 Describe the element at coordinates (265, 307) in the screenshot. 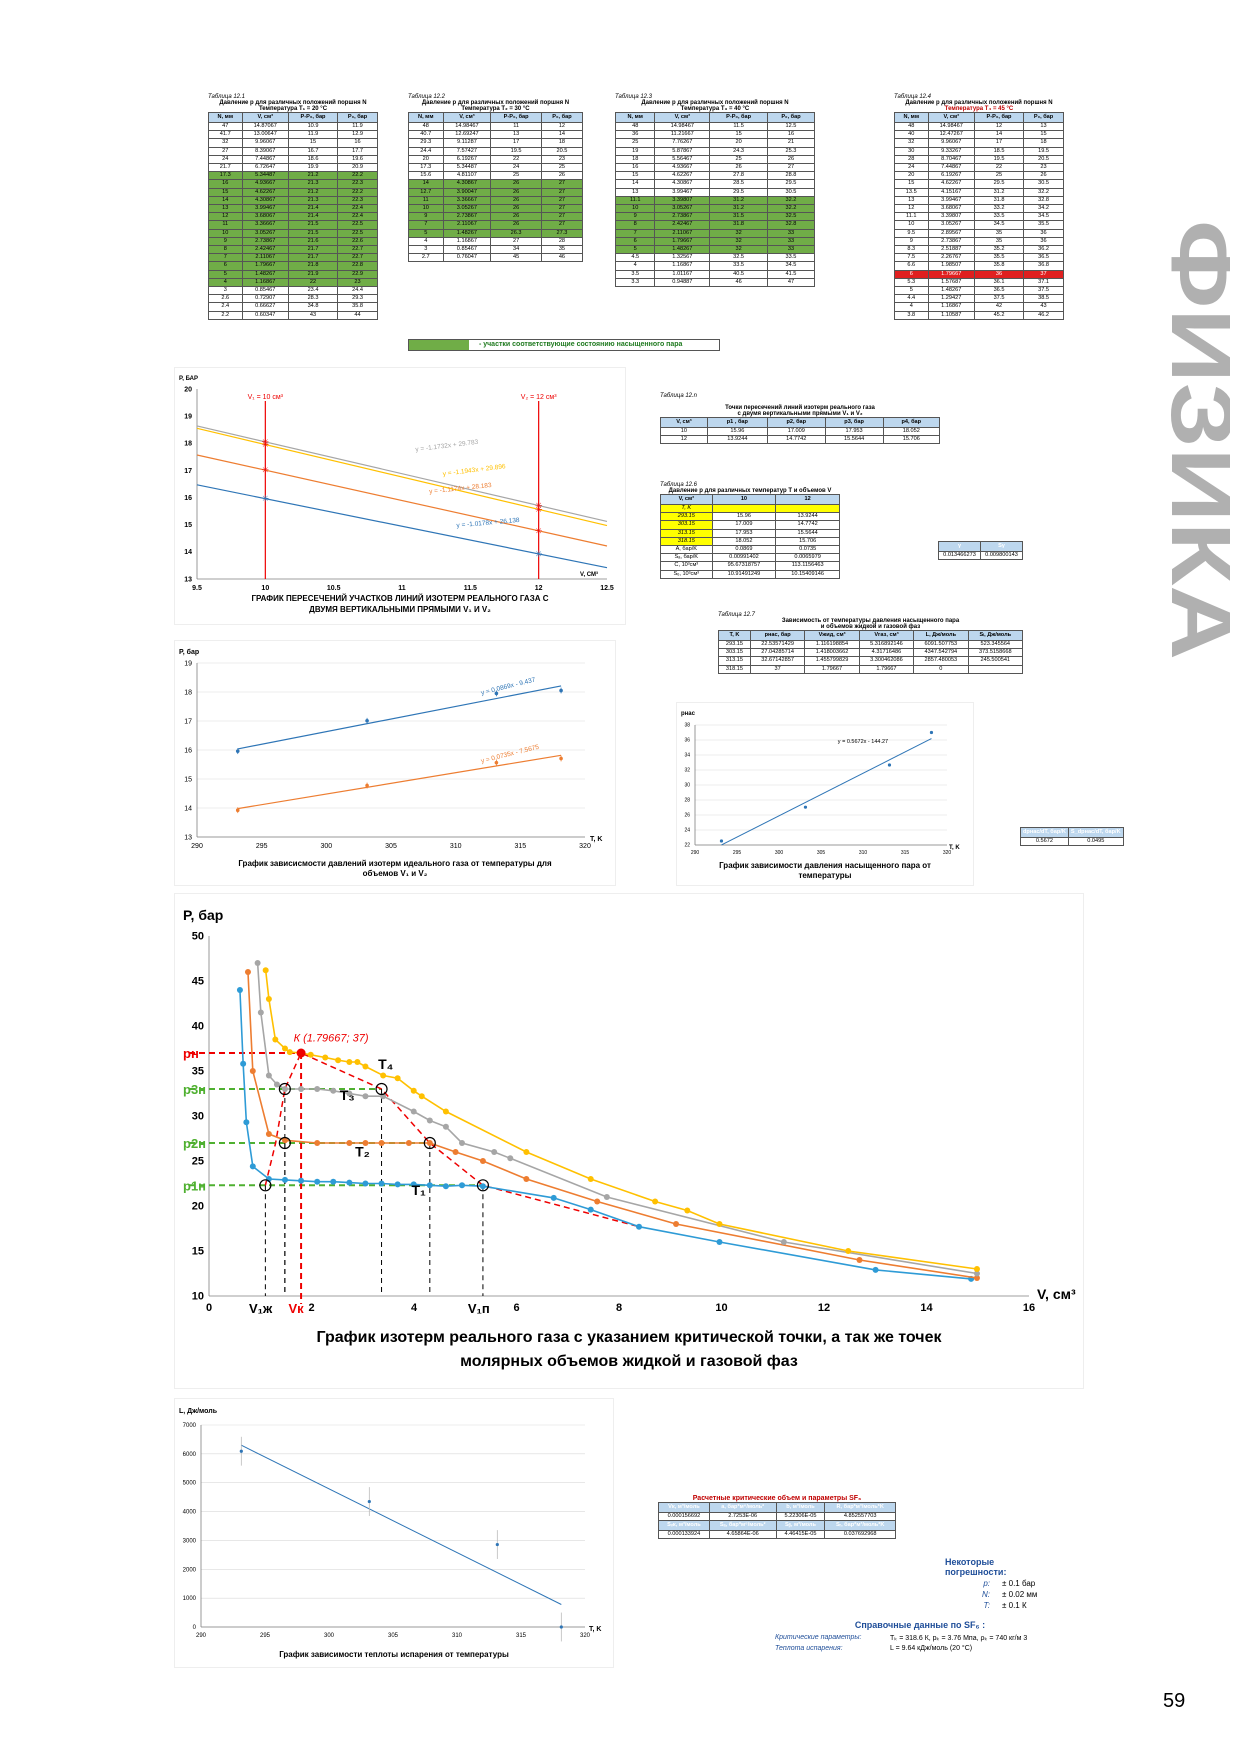

I see `table-cell: 0.66627` at that location.